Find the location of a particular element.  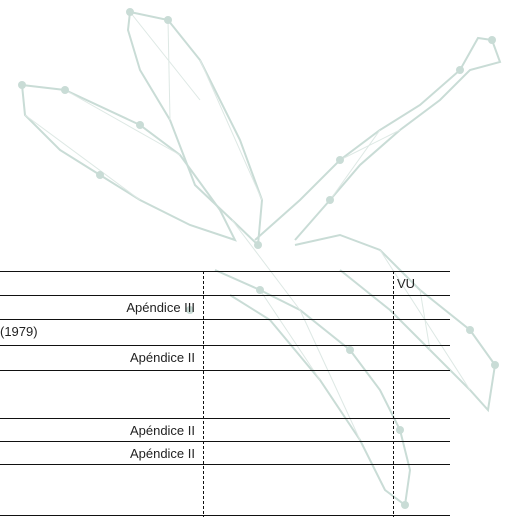

table-cell: (1979) is located at coordinates (19, 331).